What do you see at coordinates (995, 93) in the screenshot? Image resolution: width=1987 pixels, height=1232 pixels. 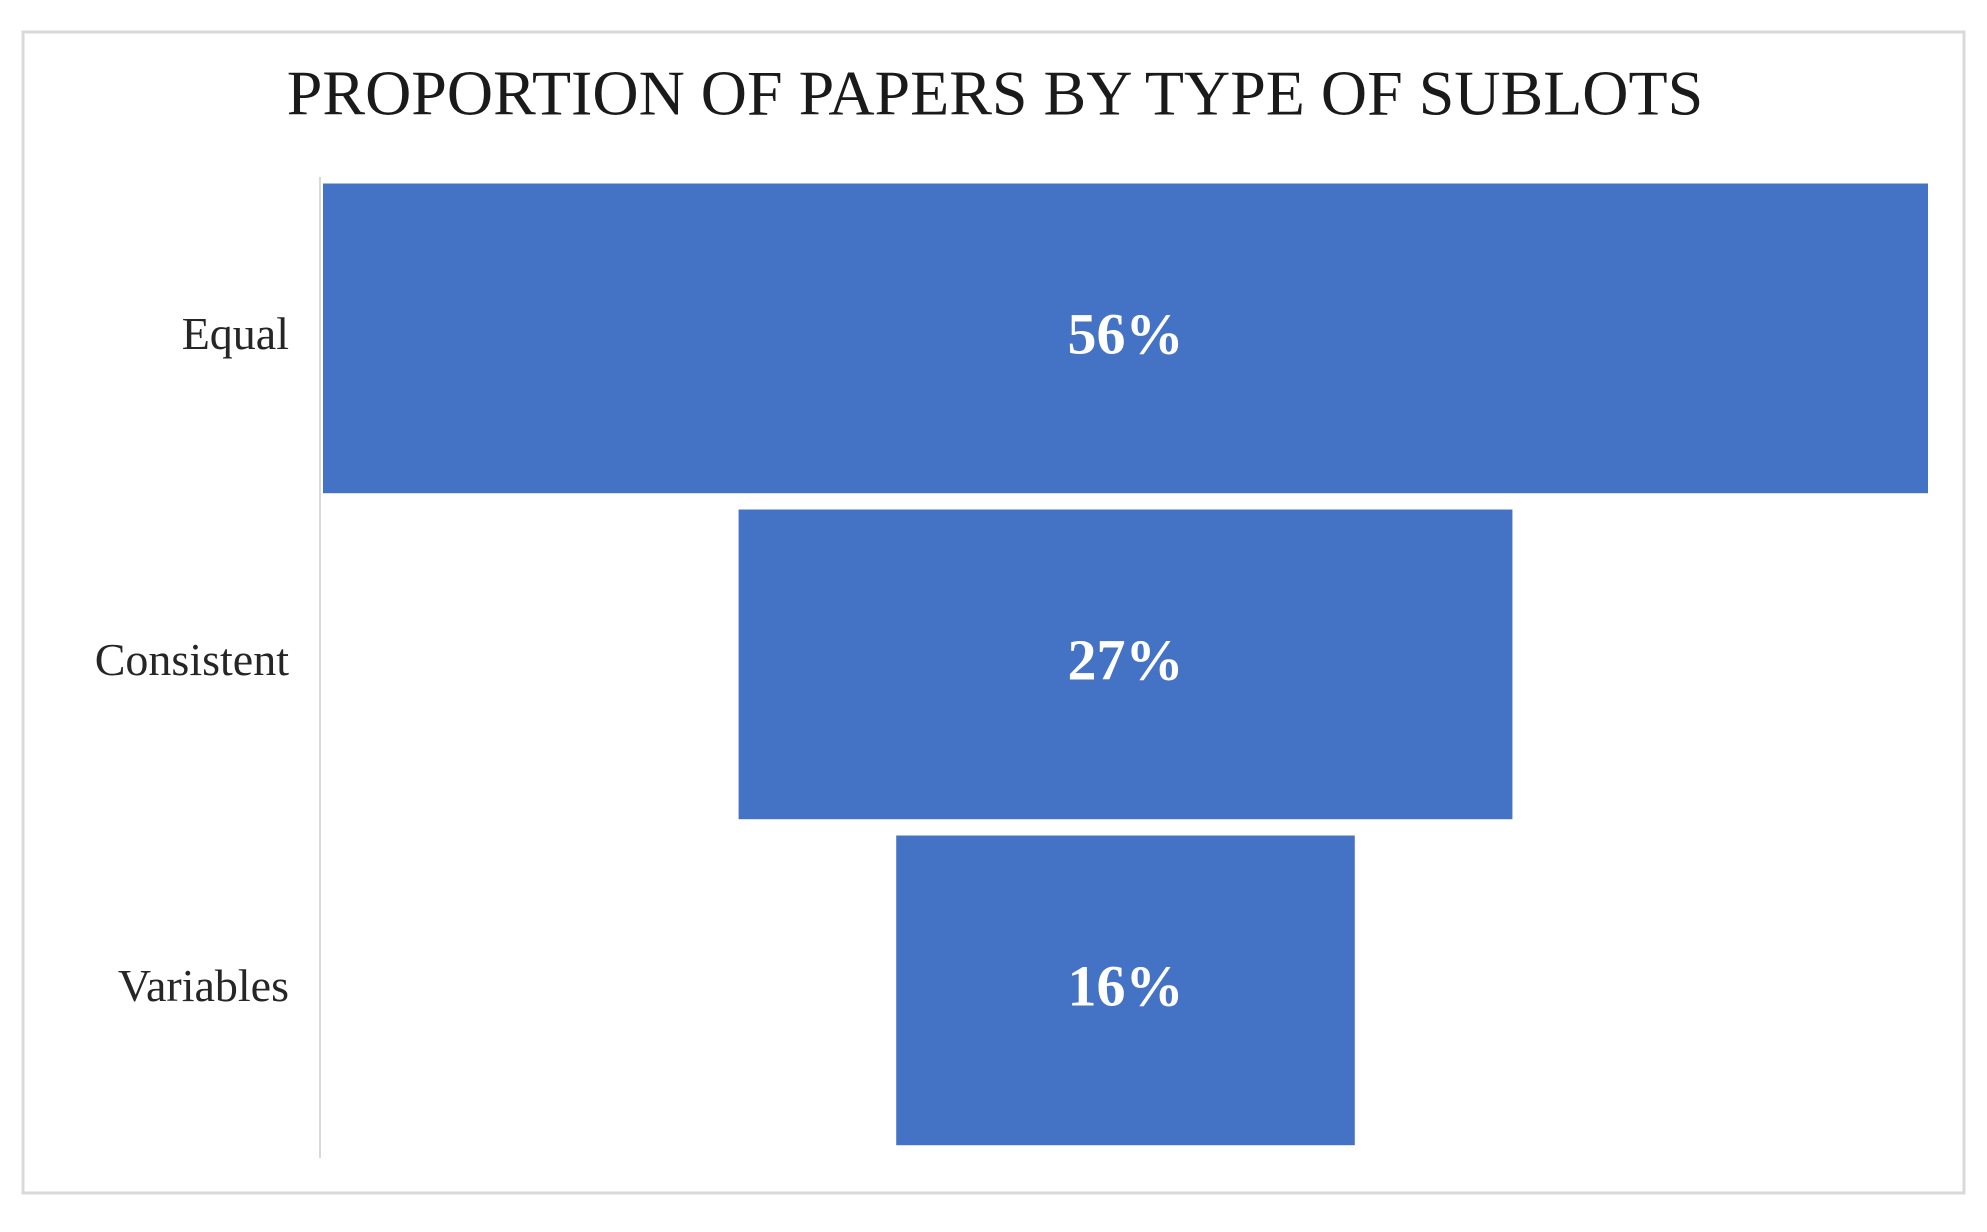 I see `chart-title: PROPORTION OF PAPERS BY TYPE OF SUBLOTS` at bounding box center [995, 93].